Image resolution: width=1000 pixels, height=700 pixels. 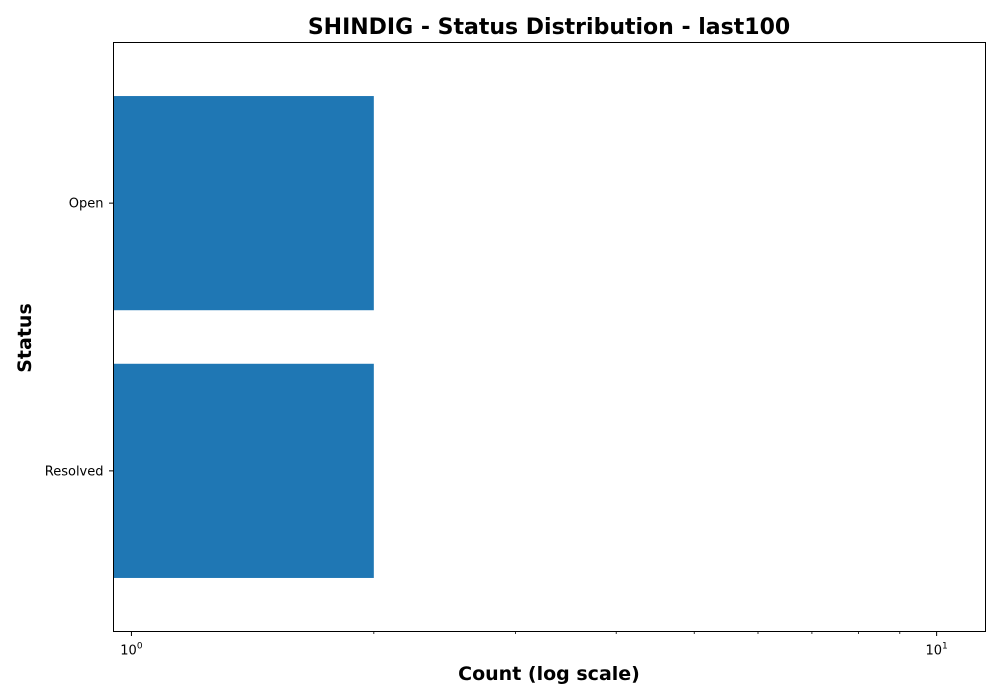 I want to click on x-tick-label: 10¹, so click(x=936, y=650).